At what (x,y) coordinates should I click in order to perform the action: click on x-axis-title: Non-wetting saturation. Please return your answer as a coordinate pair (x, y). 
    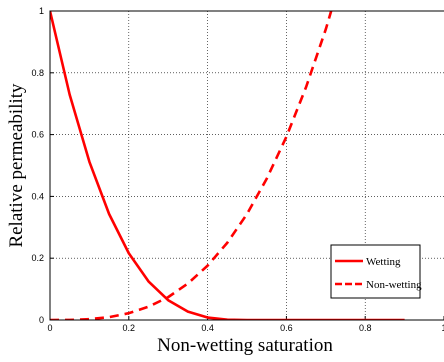
    Looking at the image, I should click on (245, 345).